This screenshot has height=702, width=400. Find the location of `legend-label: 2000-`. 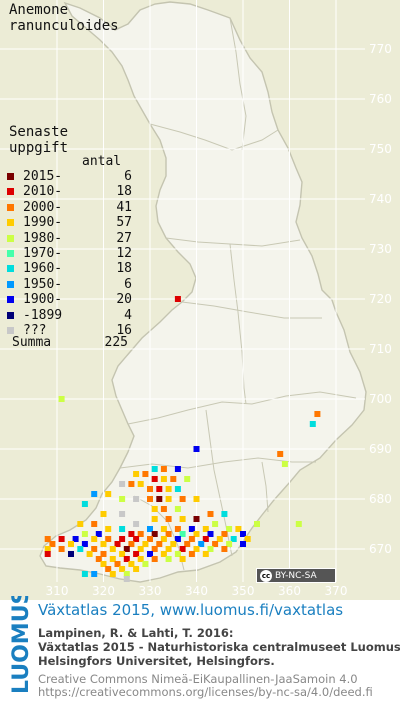

legend-label: 2000- is located at coordinates (43, 207).